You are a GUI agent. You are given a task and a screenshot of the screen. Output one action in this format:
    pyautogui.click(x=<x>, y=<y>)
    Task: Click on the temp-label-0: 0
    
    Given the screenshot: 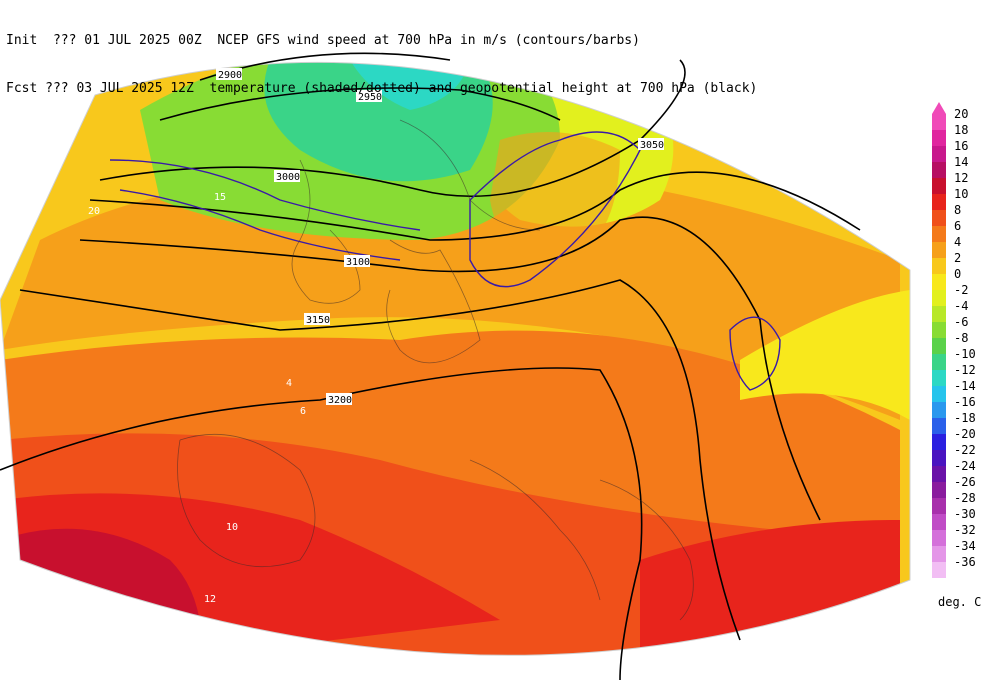 What is the action you would take?
    pyautogui.click(x=741, y=125)
    